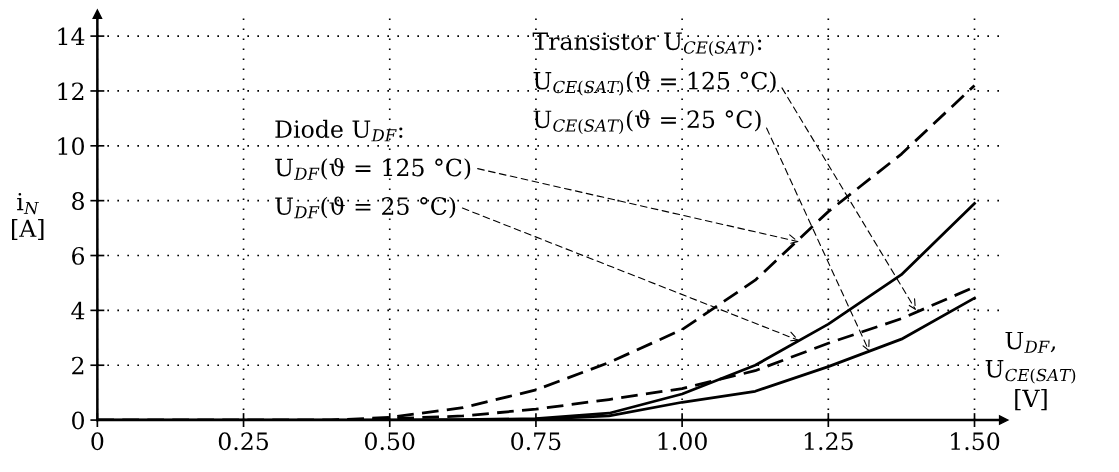  Describe the element at coordinates (365, 207) in the screenshot. I see `annotation: U$_{DF}$(ϑ = 25 °C)` at that location.